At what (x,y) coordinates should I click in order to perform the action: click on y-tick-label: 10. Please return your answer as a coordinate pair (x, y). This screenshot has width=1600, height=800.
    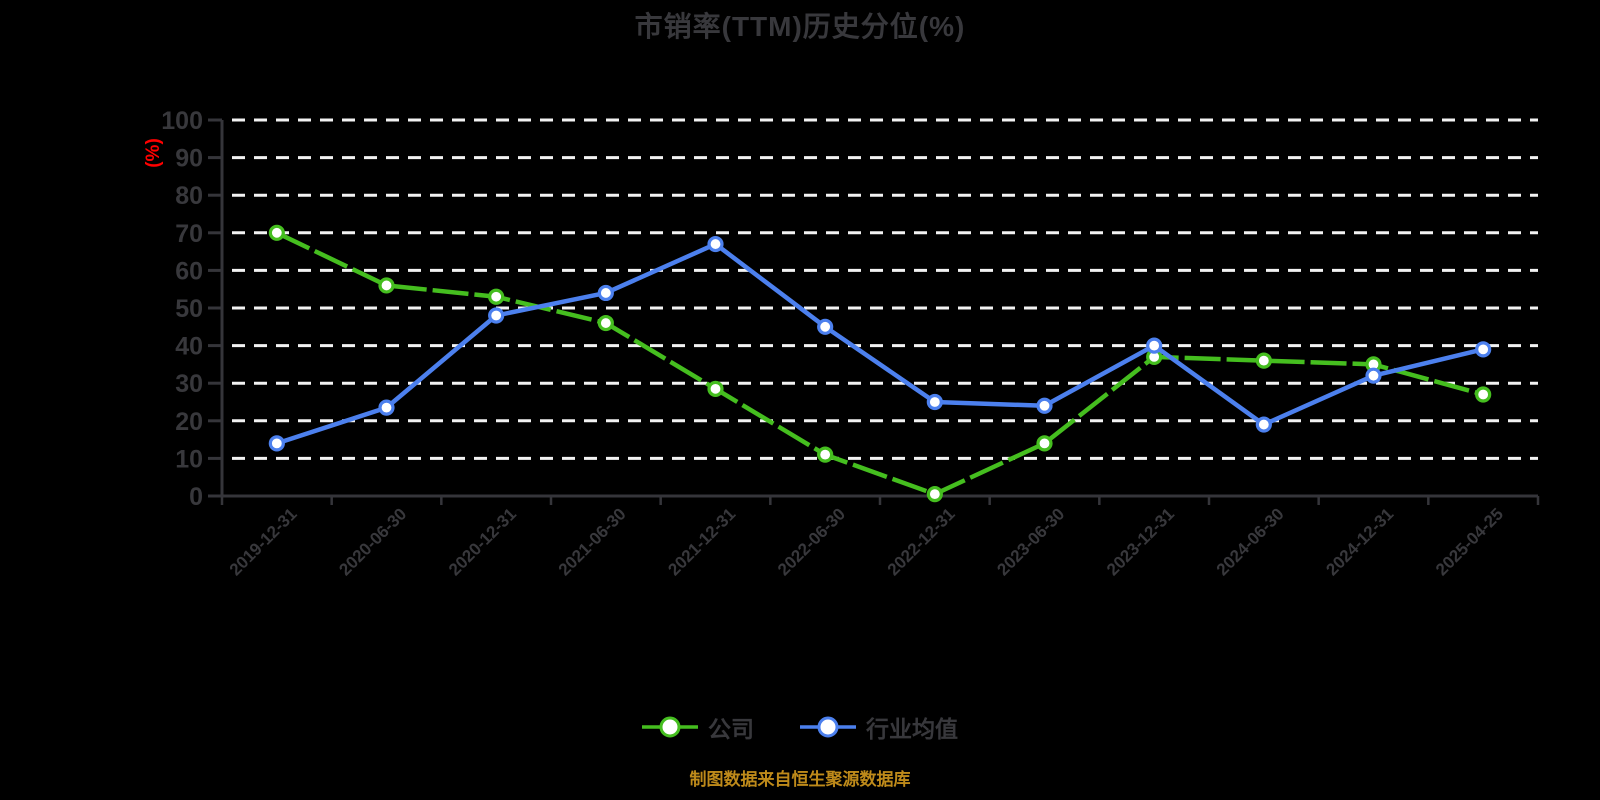
    Looking at the image, I should click on (189, 459).